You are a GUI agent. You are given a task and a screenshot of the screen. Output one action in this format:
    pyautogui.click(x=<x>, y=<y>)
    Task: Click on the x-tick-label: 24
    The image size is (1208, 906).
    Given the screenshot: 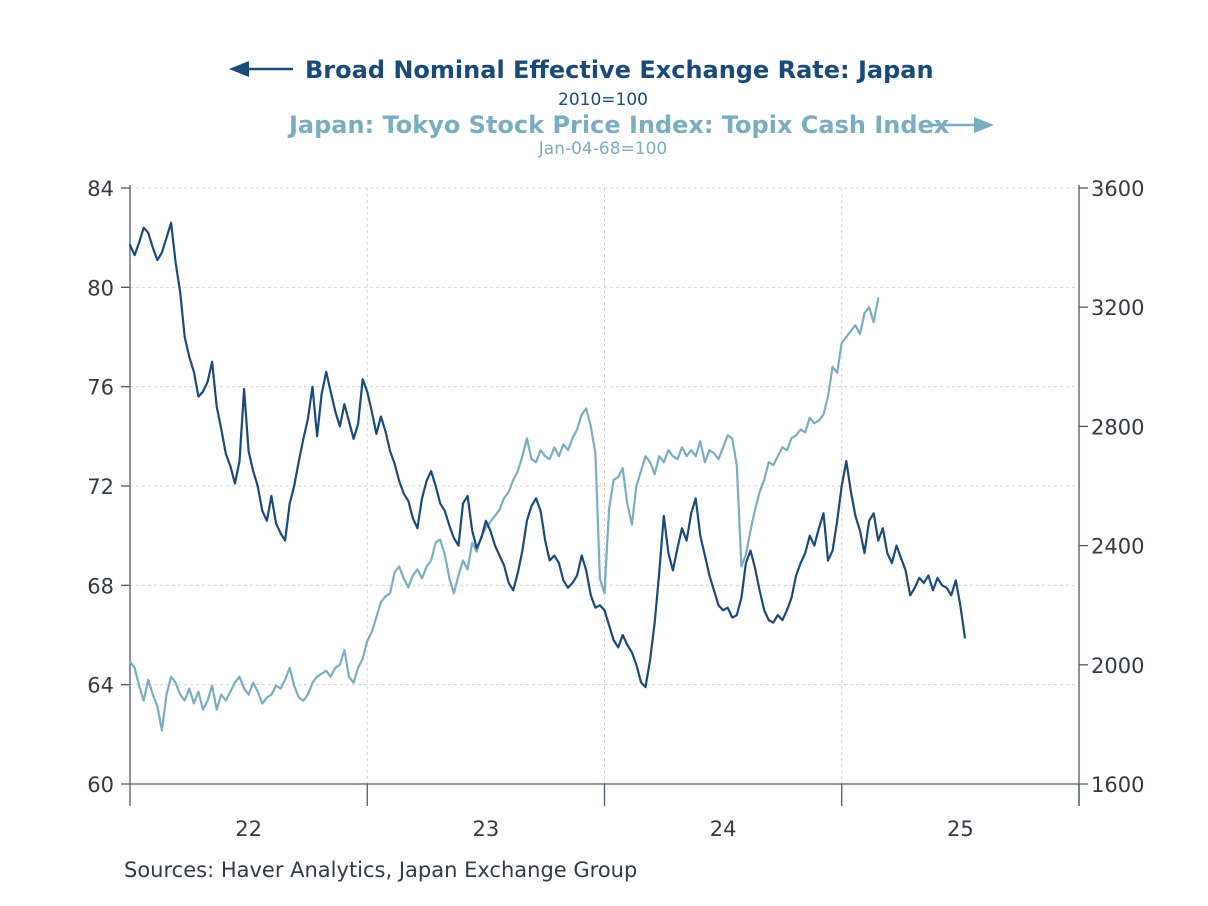 What is the action you would take?
    pyautogui.click(x=723, y=829)
    